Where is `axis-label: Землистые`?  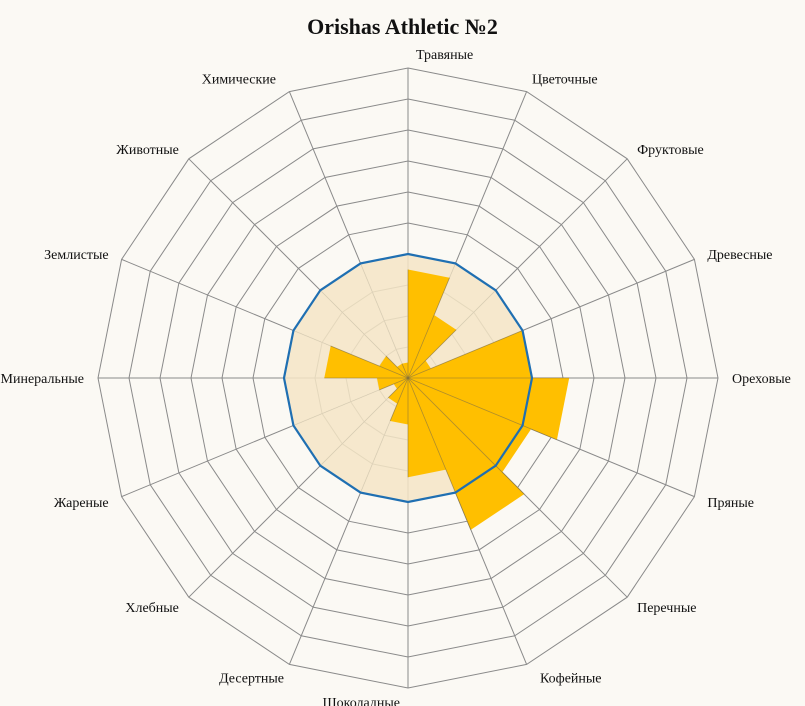 axis-label: Землистые is located at coordinates (76, 255).